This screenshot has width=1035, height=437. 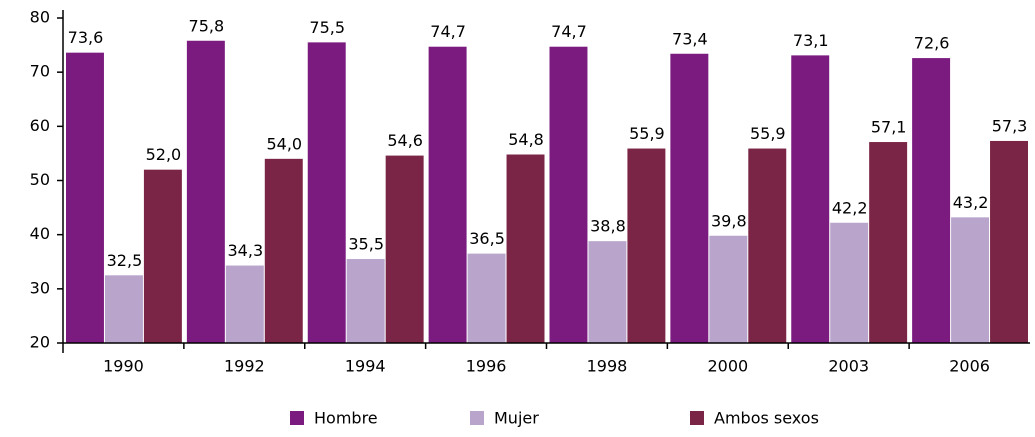 What do you see at coordinates (40, 125) in the screenshot?
I see `y-tick-label: 60` at bounding box center [40, 125].